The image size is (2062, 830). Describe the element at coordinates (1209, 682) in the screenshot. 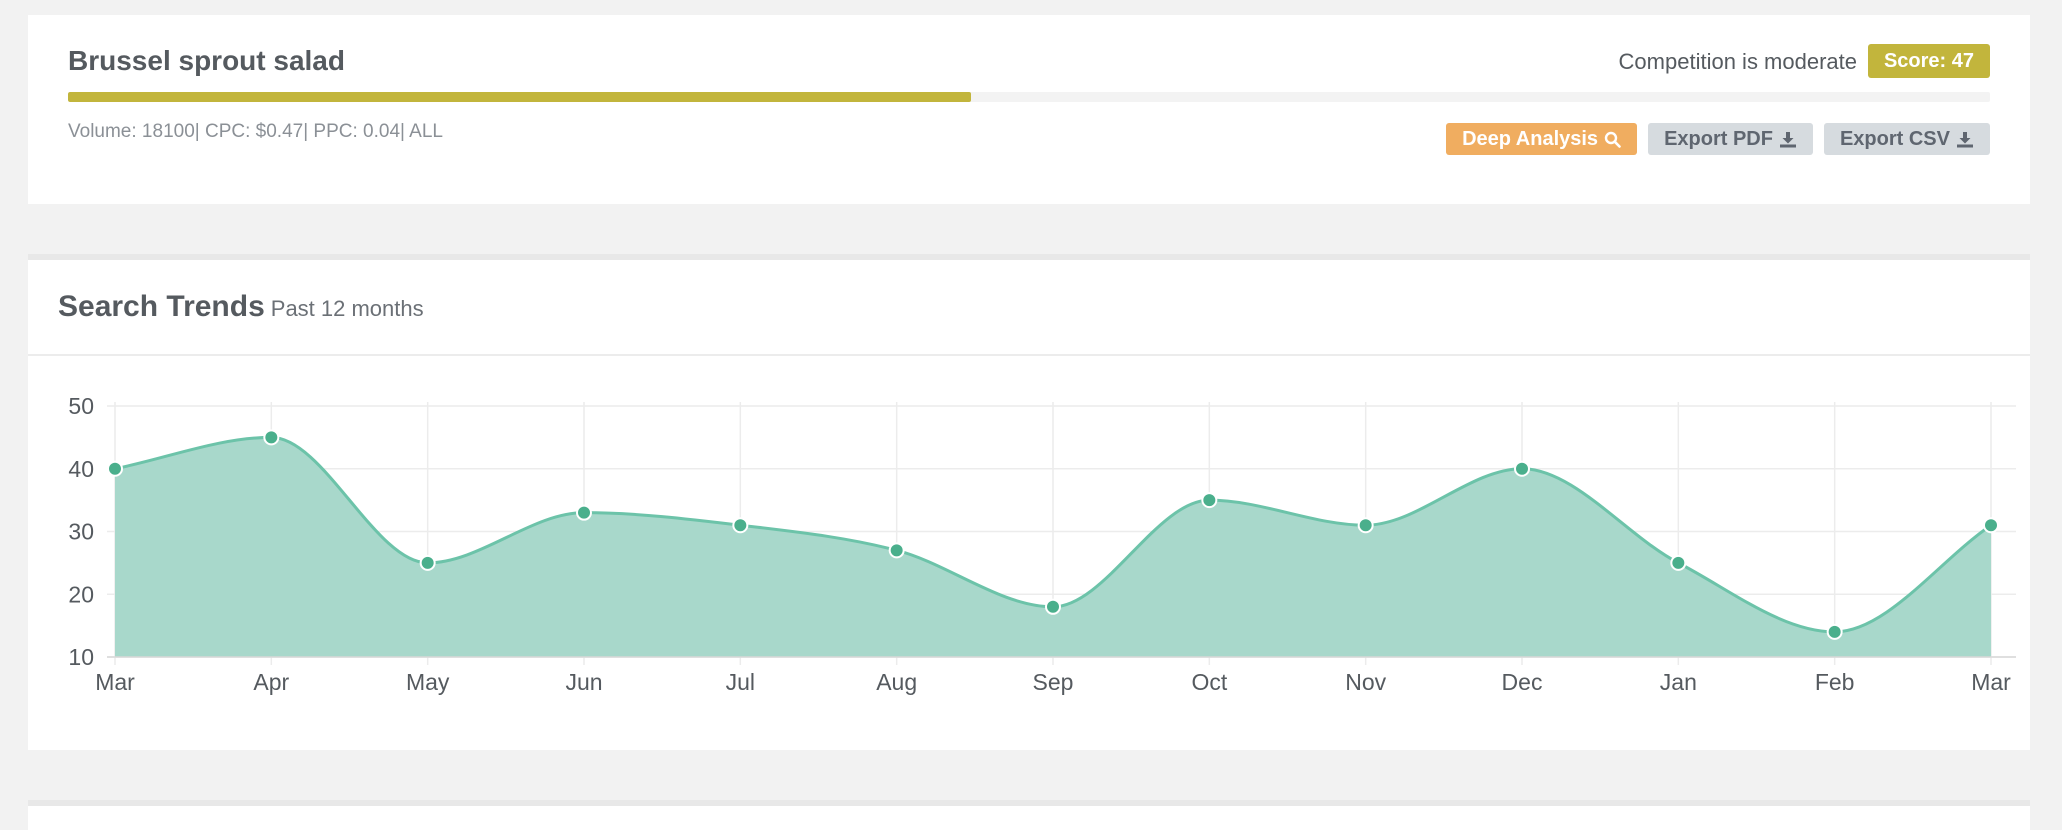

I see `x-tick-label: Oct` at that location.